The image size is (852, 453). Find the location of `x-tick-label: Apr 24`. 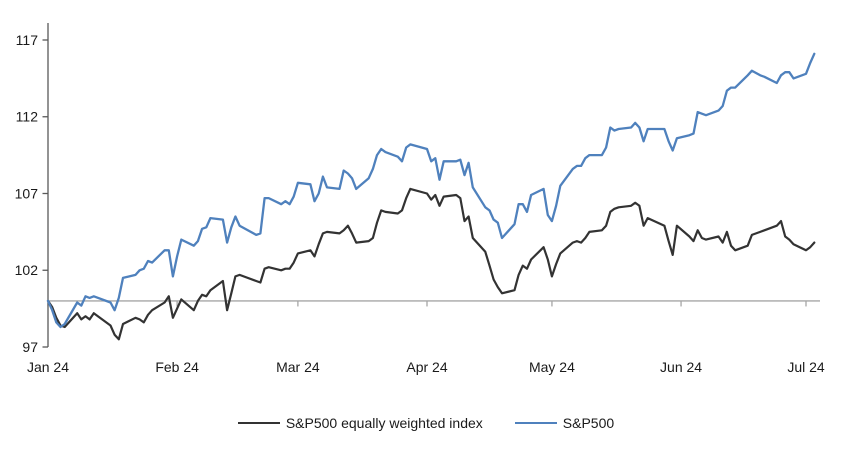

x-tick-label: Apr 24 is located at coordinates (426, 367).